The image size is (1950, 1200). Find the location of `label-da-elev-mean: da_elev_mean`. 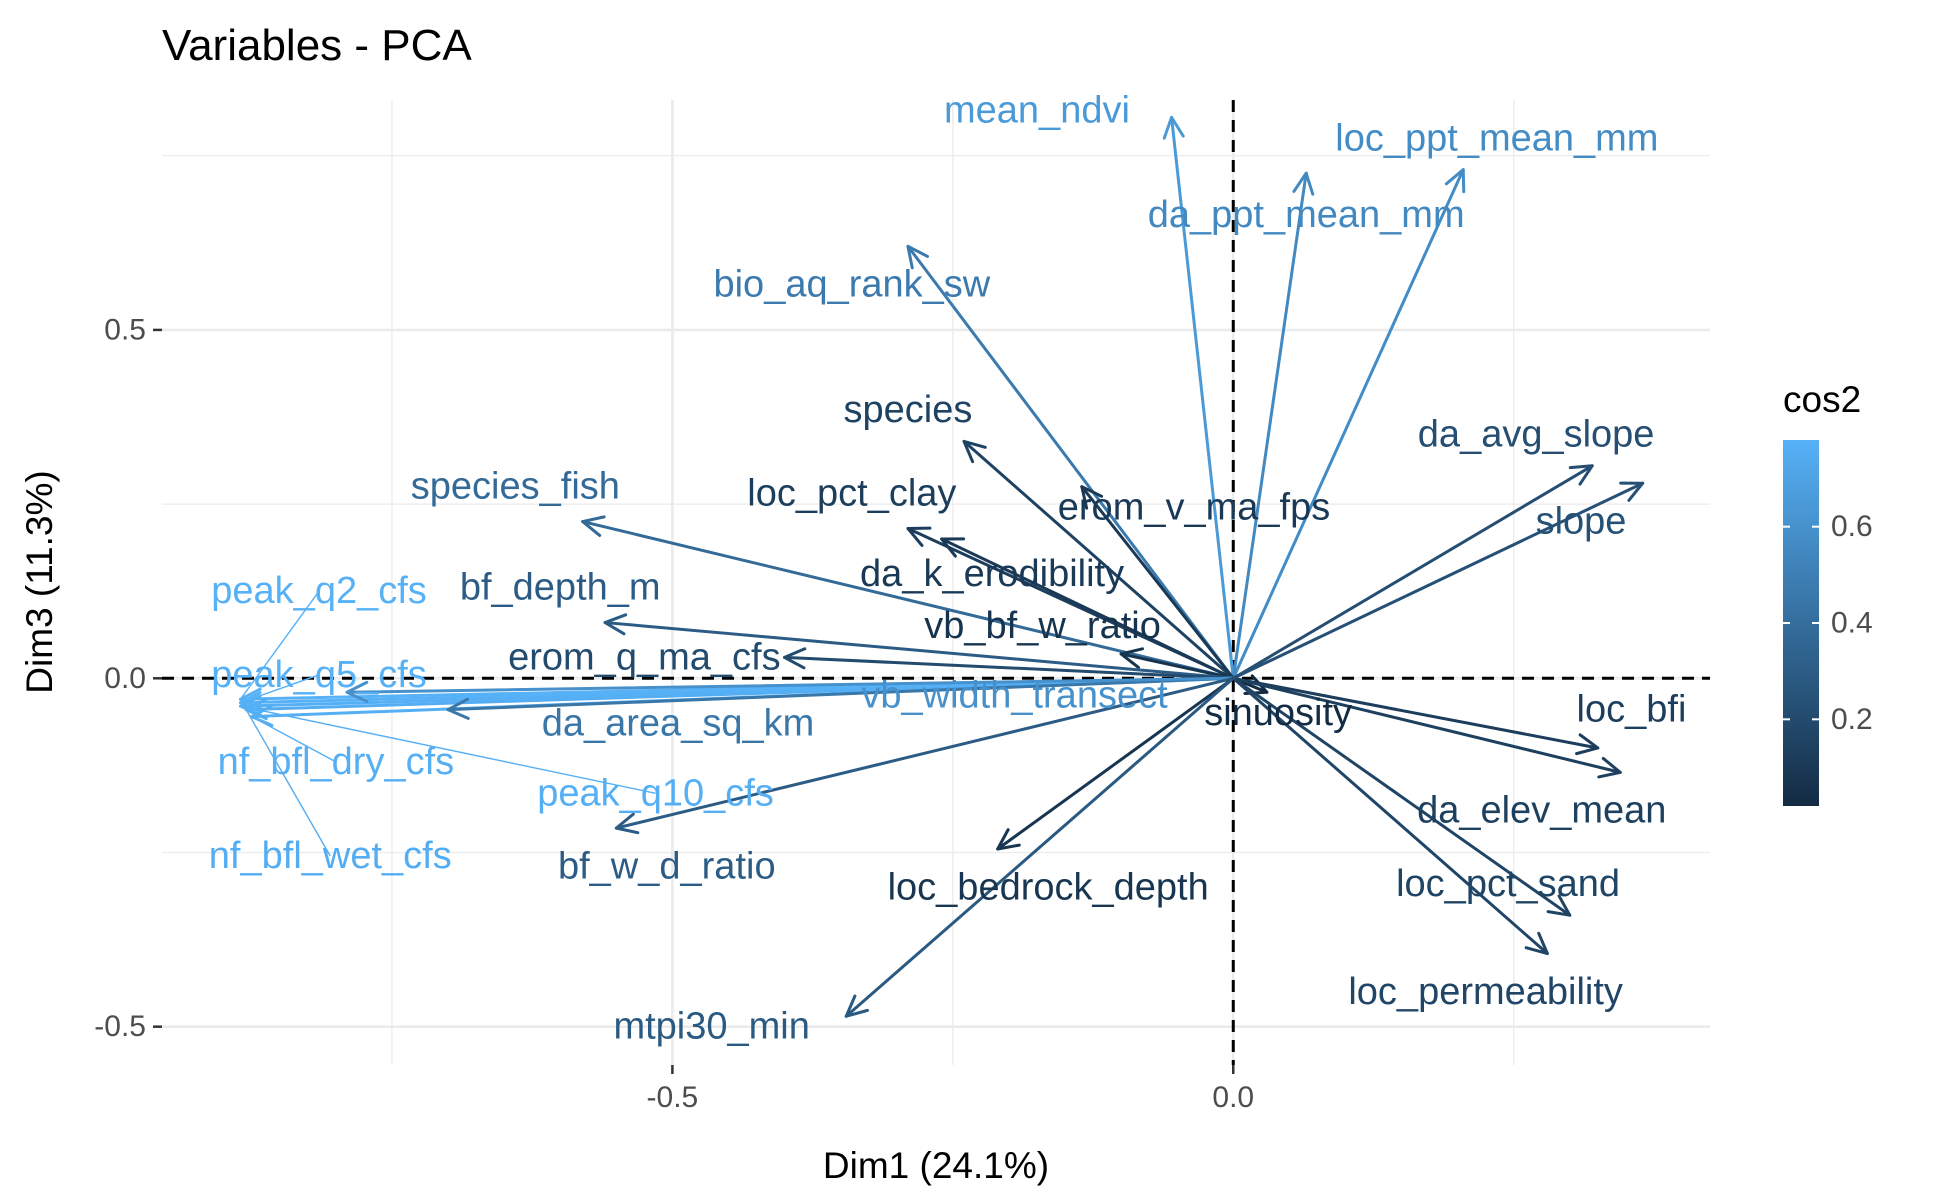

label-da-elev-mean: da_elev_mean is located at coordinates (1541, 811).